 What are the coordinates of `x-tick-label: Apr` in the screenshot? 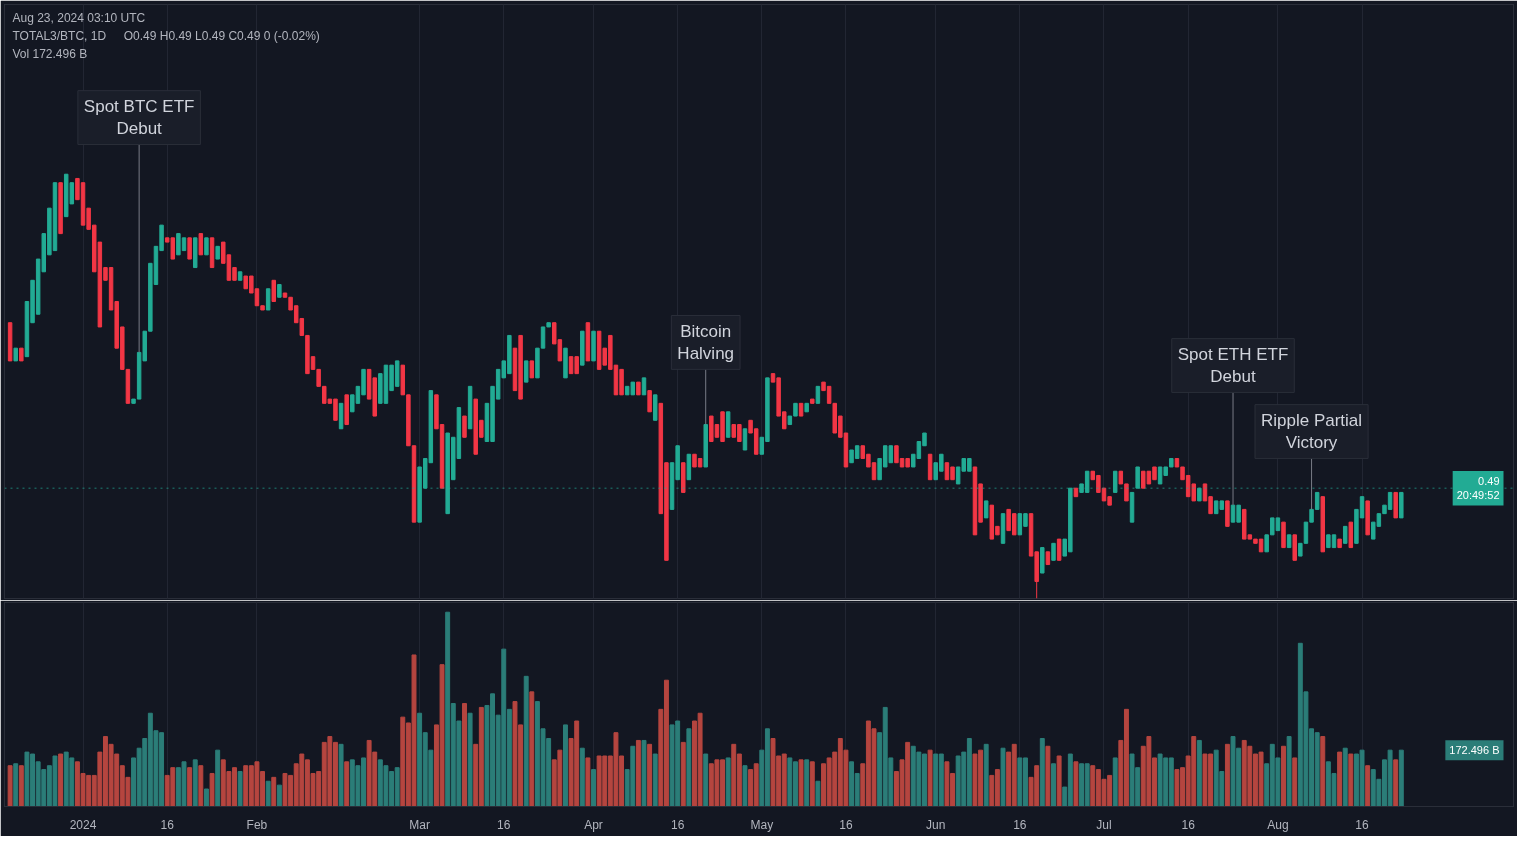 It's located at (593, 824).